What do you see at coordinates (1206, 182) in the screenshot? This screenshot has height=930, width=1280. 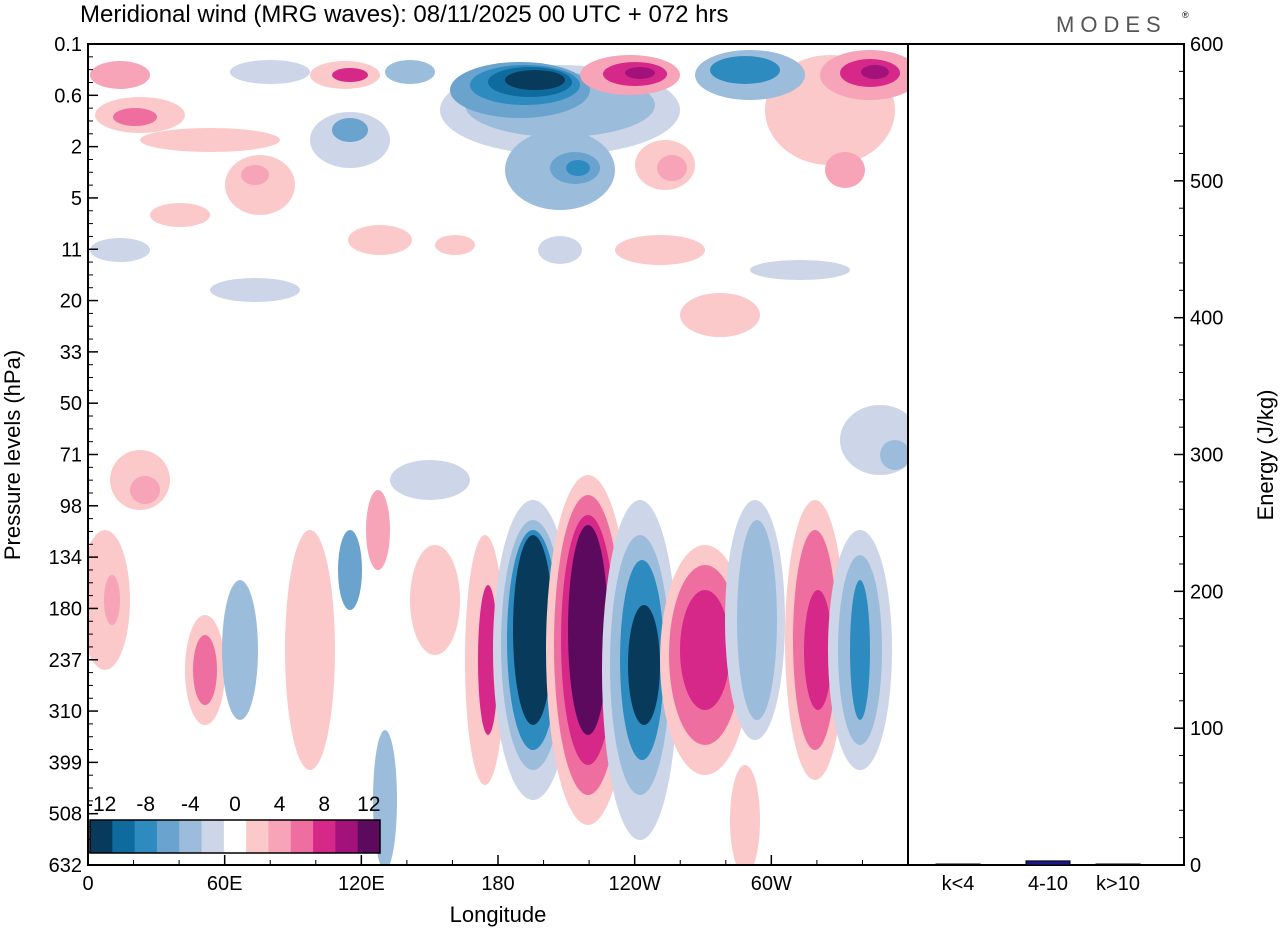 I see `energy-tick-label: 500` at bounding box center [1206, 182].